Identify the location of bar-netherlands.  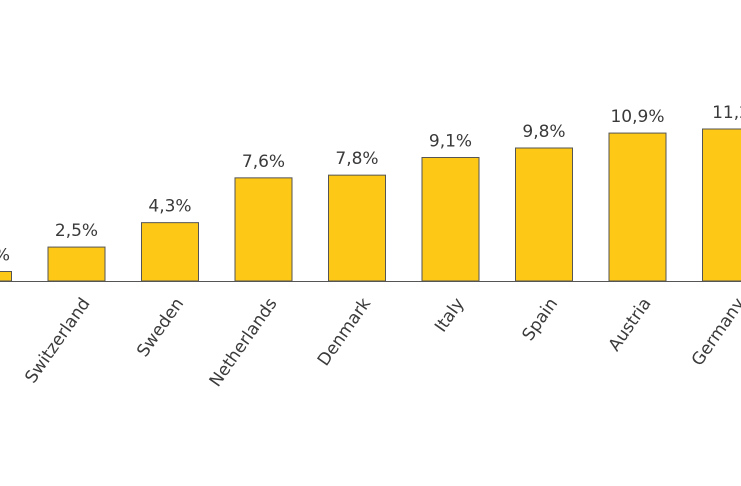
(263, 229).